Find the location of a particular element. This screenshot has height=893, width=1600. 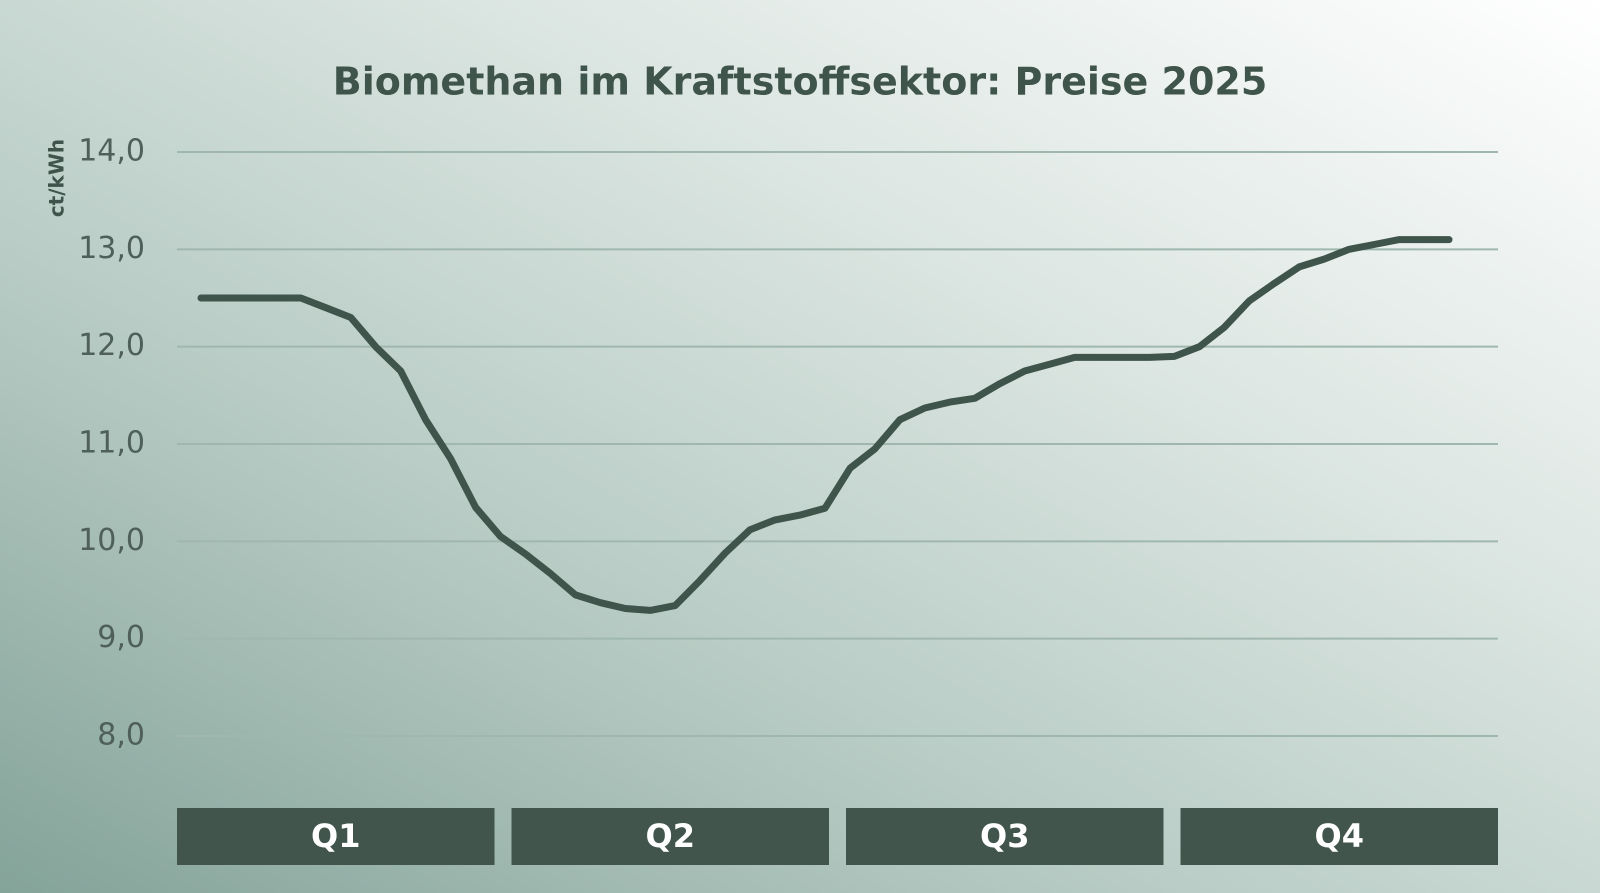

y-tick-label: 13,0 is located at coordinates (111, 248).